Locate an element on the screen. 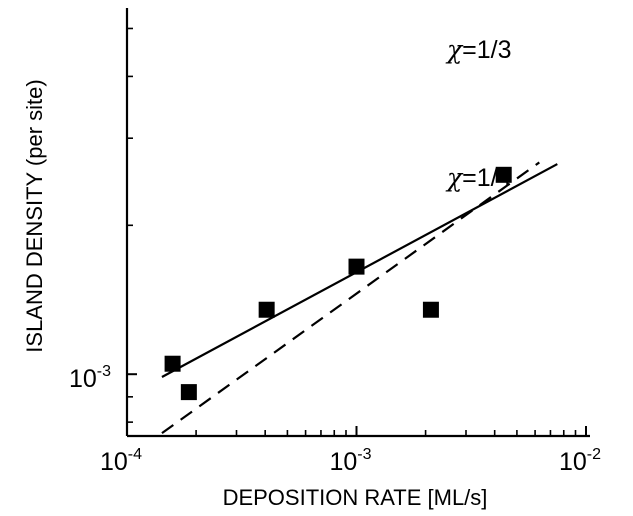 Image resolution: width=633 pixels, height=516 pixels. y-axis-label: ISLAND DENSITY (per site) is located at coordinates (34, 215).